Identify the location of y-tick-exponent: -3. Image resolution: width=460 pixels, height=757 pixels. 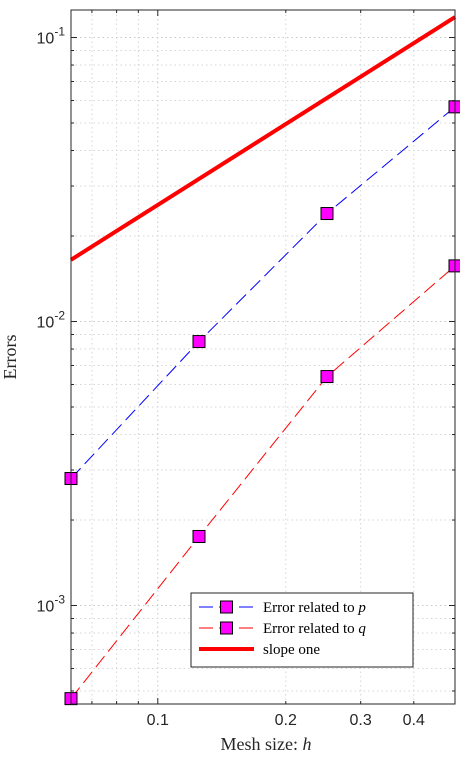
(59, 600).